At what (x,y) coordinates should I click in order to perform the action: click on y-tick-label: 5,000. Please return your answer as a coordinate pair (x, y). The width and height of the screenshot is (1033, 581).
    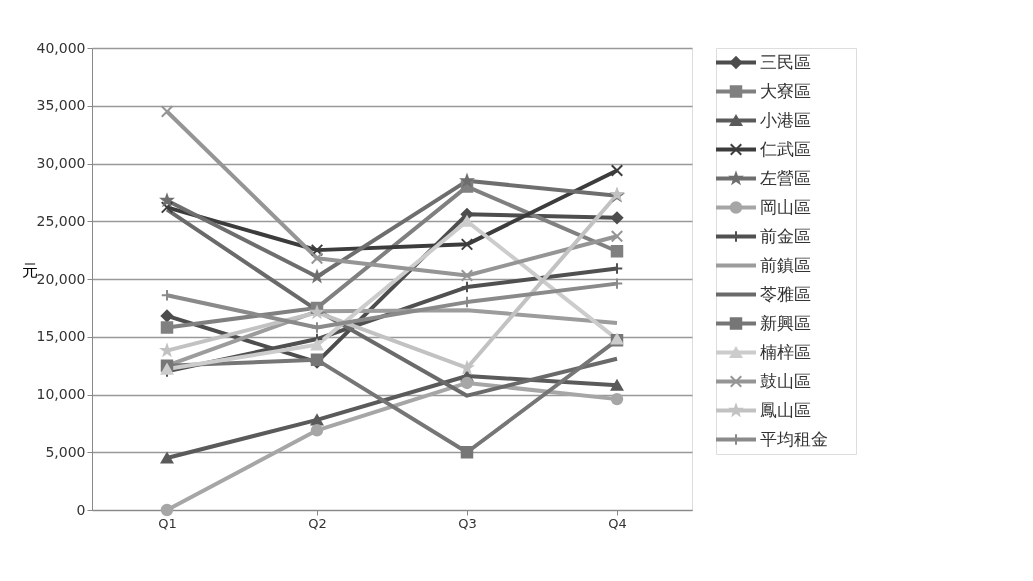
    Looking at the image, I should click on (65, 451).